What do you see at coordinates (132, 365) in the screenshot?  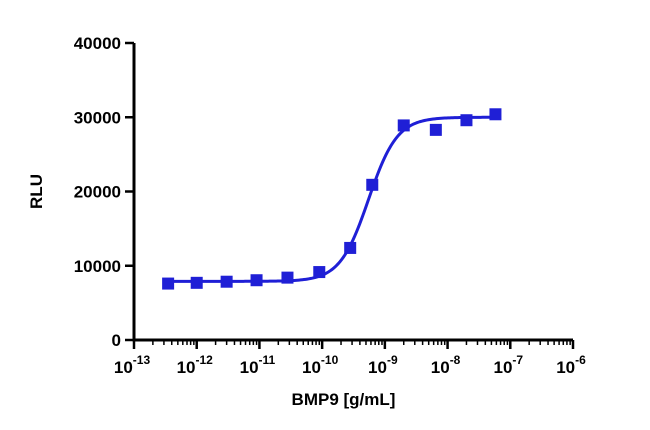 I see `x-tick-label: 10⁻¹³` at bounding box center [132, 365].